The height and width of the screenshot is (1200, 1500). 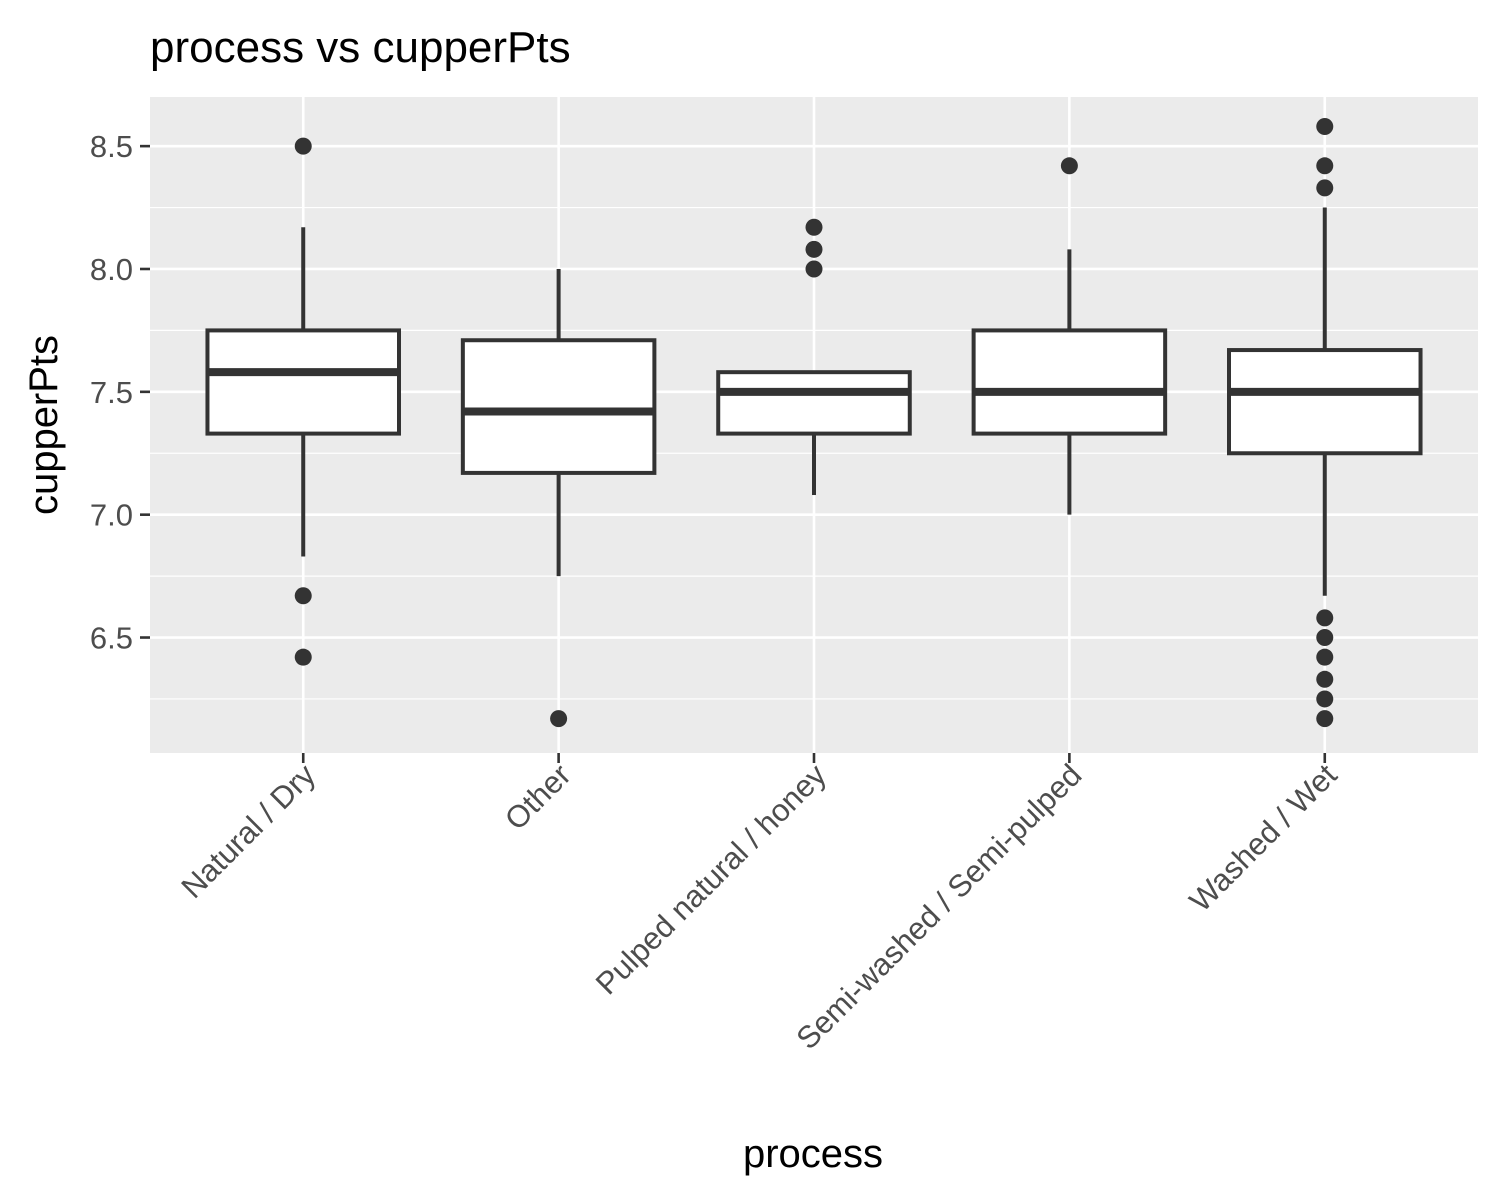 What do you see at coordinates (538, 797) in the screenshot?
I see `x-tick-label: Other` at bounding box center [538, 797].